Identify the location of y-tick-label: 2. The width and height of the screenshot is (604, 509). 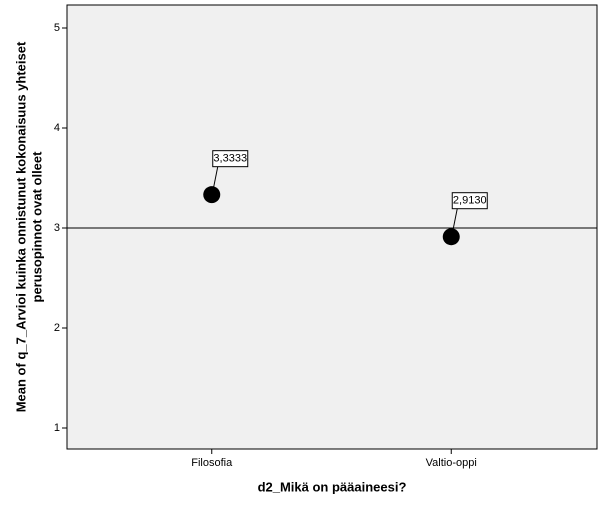
(57, 328).